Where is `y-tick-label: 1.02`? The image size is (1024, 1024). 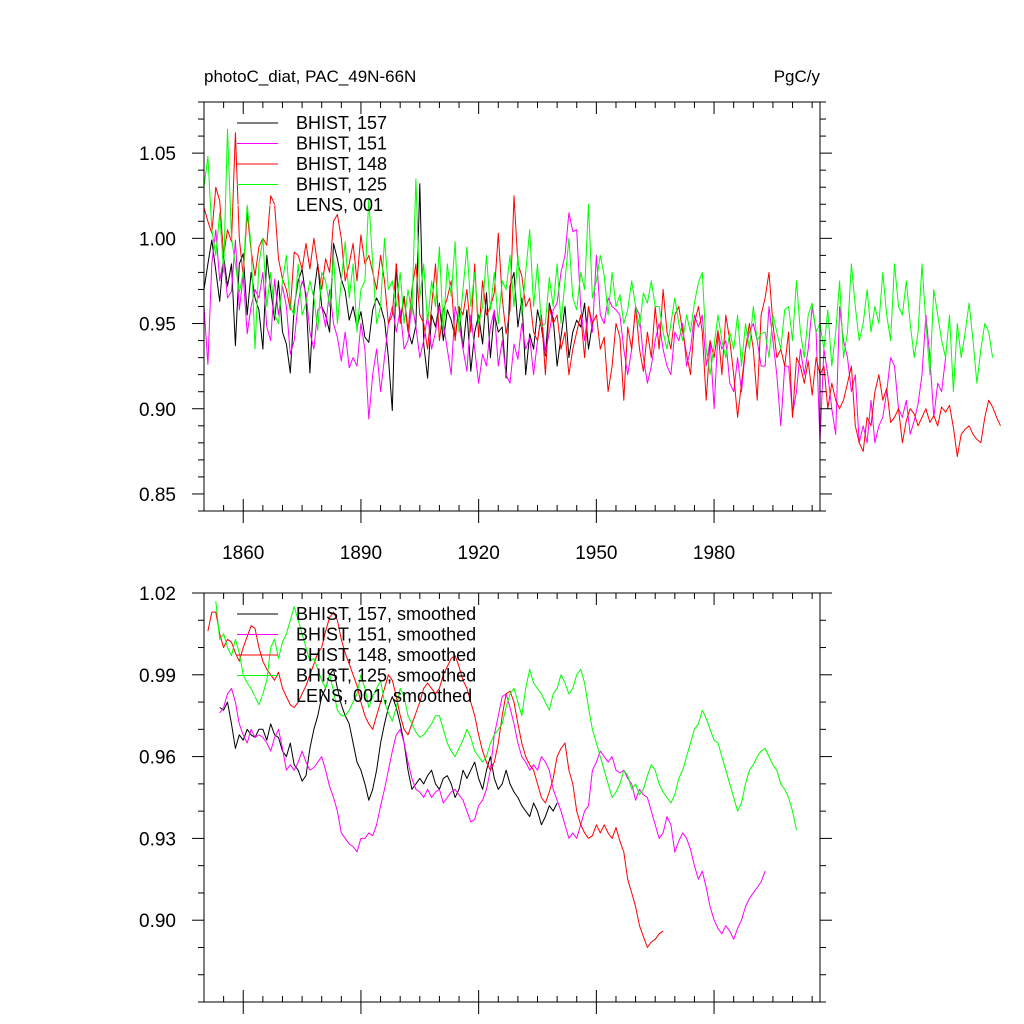 y-tick-label: 1.02 is located at coordinates (157, 594).